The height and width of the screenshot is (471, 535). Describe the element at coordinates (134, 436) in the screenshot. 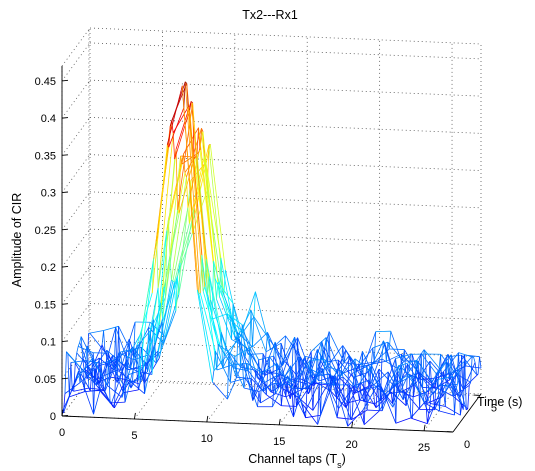

I see `x-tick-label: 5` at that location.